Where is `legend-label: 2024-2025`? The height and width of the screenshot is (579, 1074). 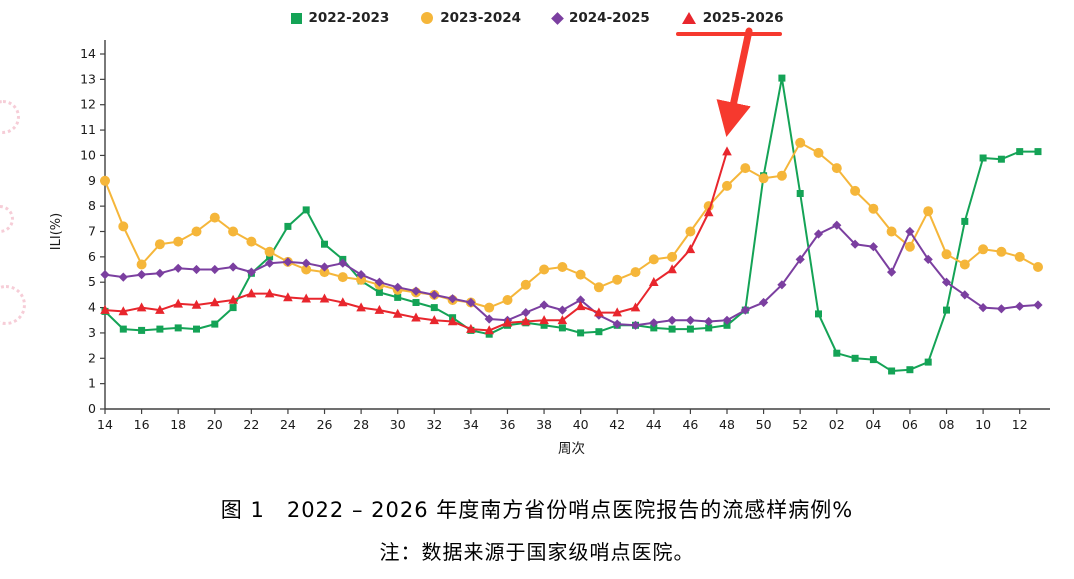
legend-label: 2024-2025 is located at coordinates (609, 18).